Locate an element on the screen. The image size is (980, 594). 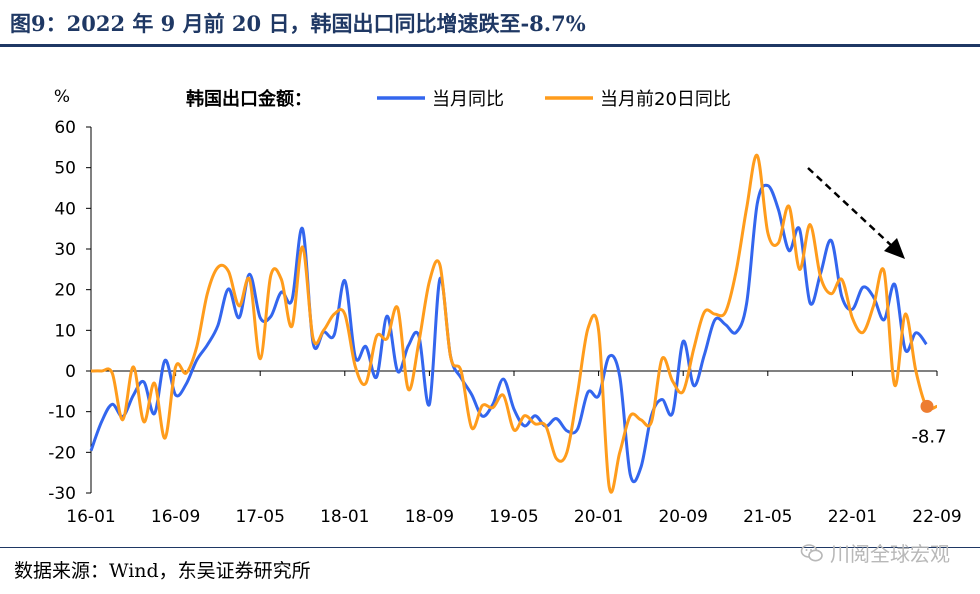
y-tick-label: 20 is located at coordinates (65, 291).